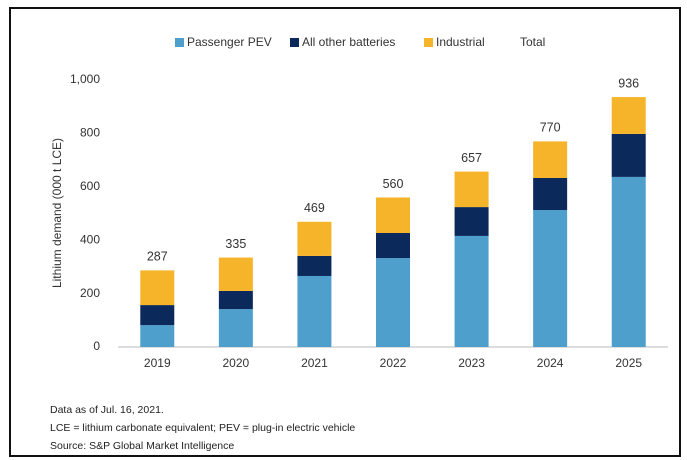 Image resolution: width=687 pixels, height=460 pixels. Describe the element at coordinates (471, 158) in the screenshot. I see `total-label: 657` at that location.